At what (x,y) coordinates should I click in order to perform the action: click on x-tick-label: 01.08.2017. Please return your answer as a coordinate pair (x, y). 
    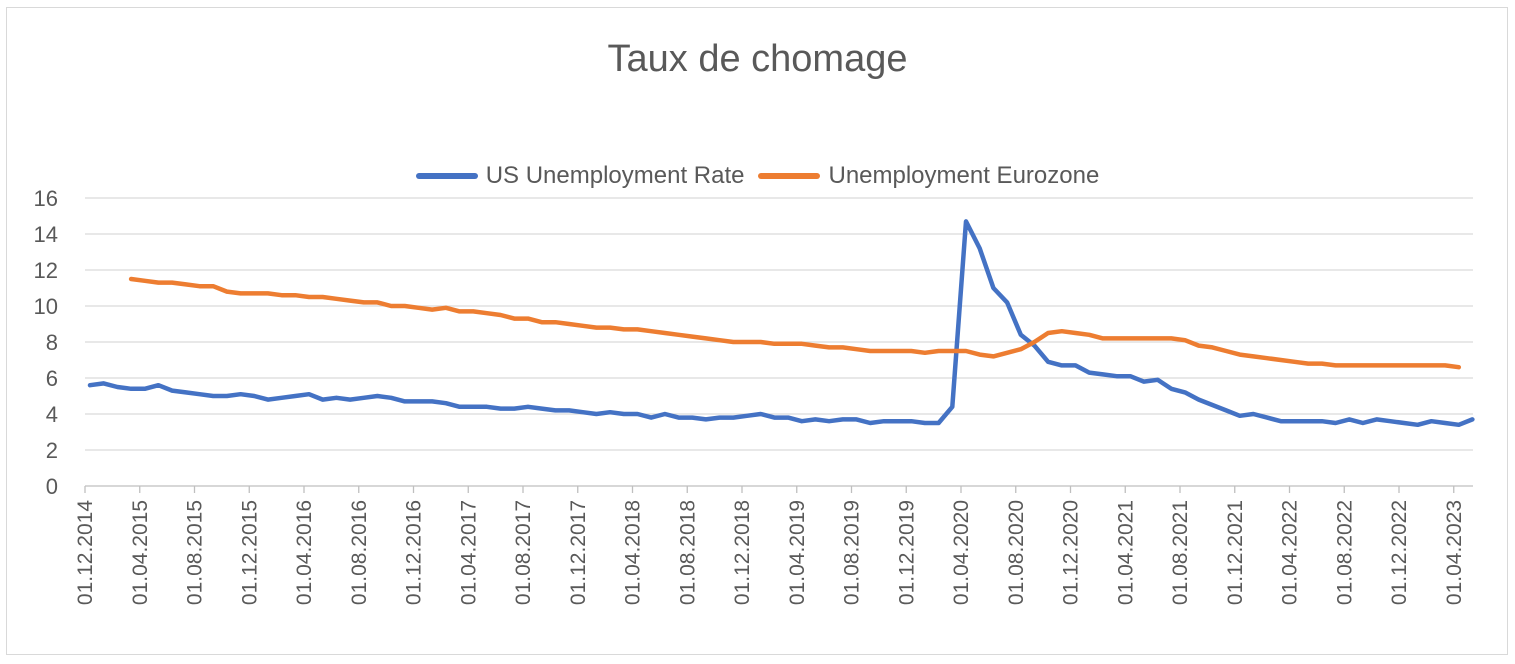
    Looking at the image, I should click on (523, 552).